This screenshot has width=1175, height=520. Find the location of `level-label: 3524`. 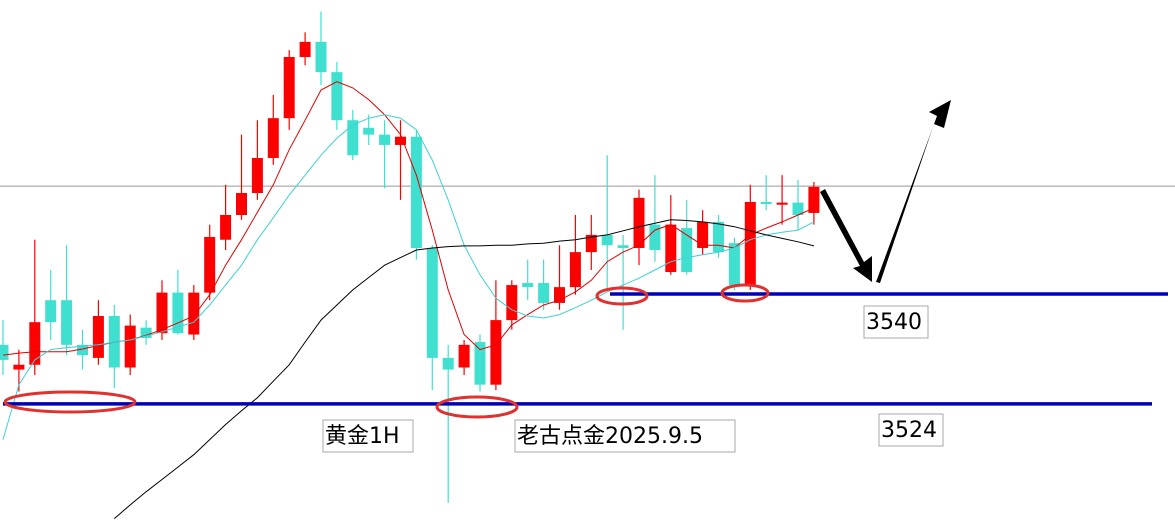

level-label: 3524 is located at coordinates (909, 430).